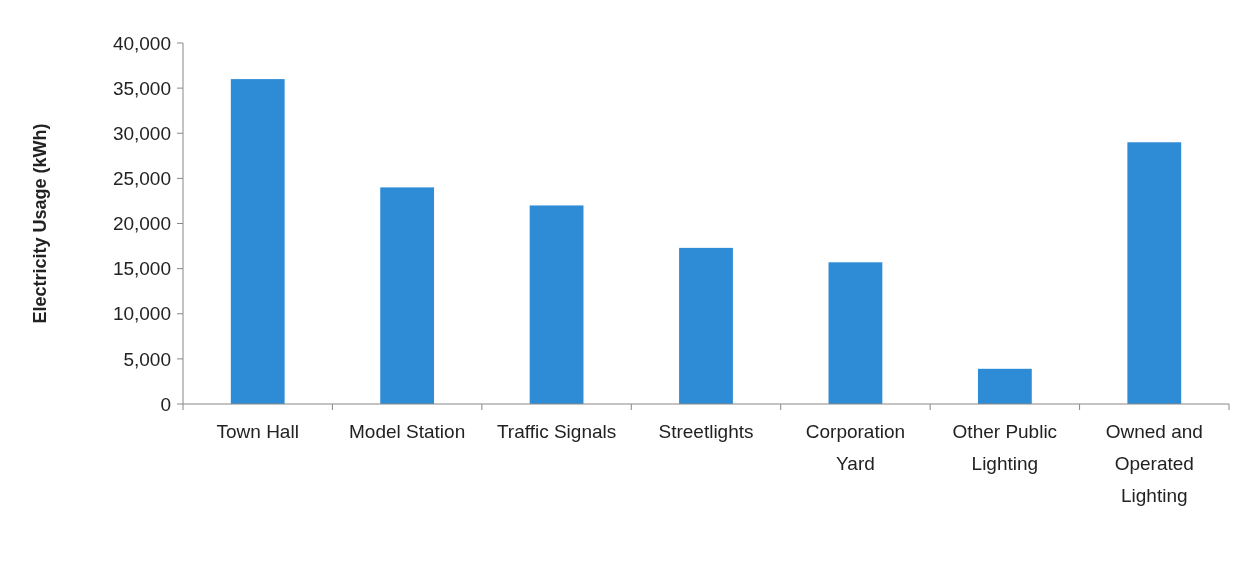 This screenshot has width=1247, height=562. Describe the element at coordinates (141, 43) in the screenshot. I see `y-tick-label: 40,000` at that location.